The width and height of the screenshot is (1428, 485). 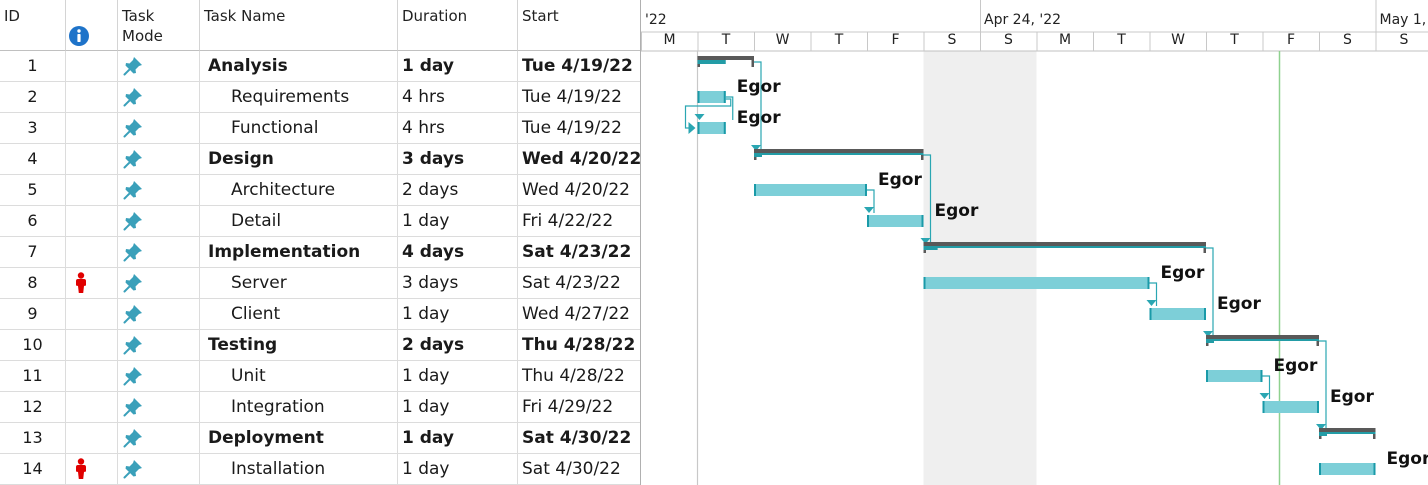 What do you see at coordinates (299, 438) in the screenshot?
I see `task-name: Deployment` at bounding box center [299, 438].